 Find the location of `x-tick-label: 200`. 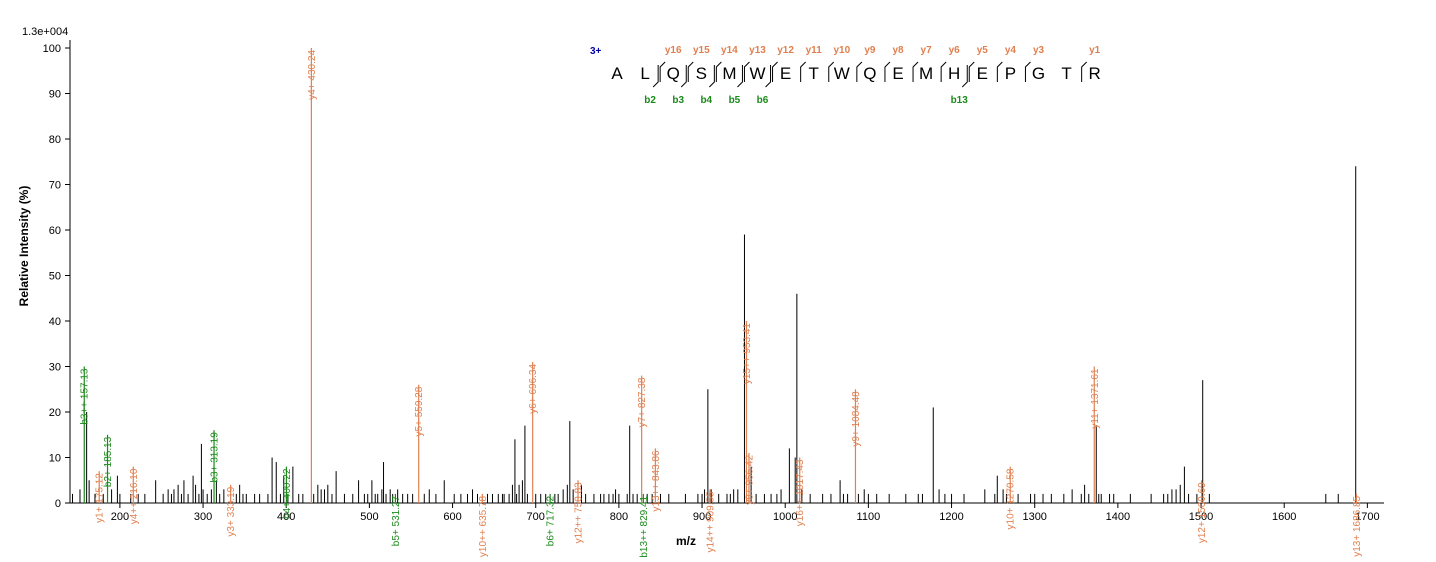

x-tick-label: 200 is located at coordinates (120, 517).